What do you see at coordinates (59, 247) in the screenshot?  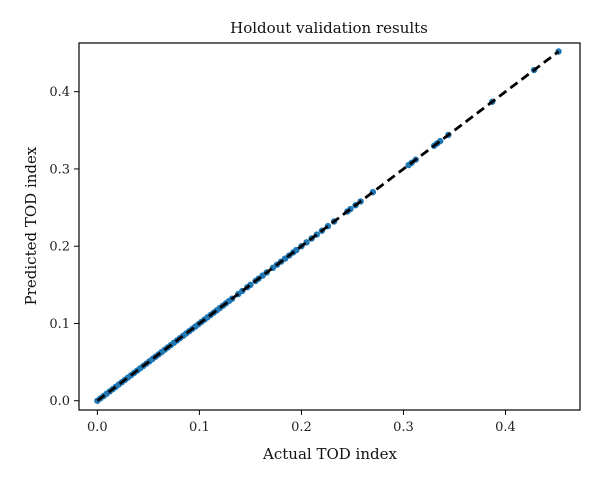 I see `y-tick-label: 0.2` at bounding box center [59, 247].